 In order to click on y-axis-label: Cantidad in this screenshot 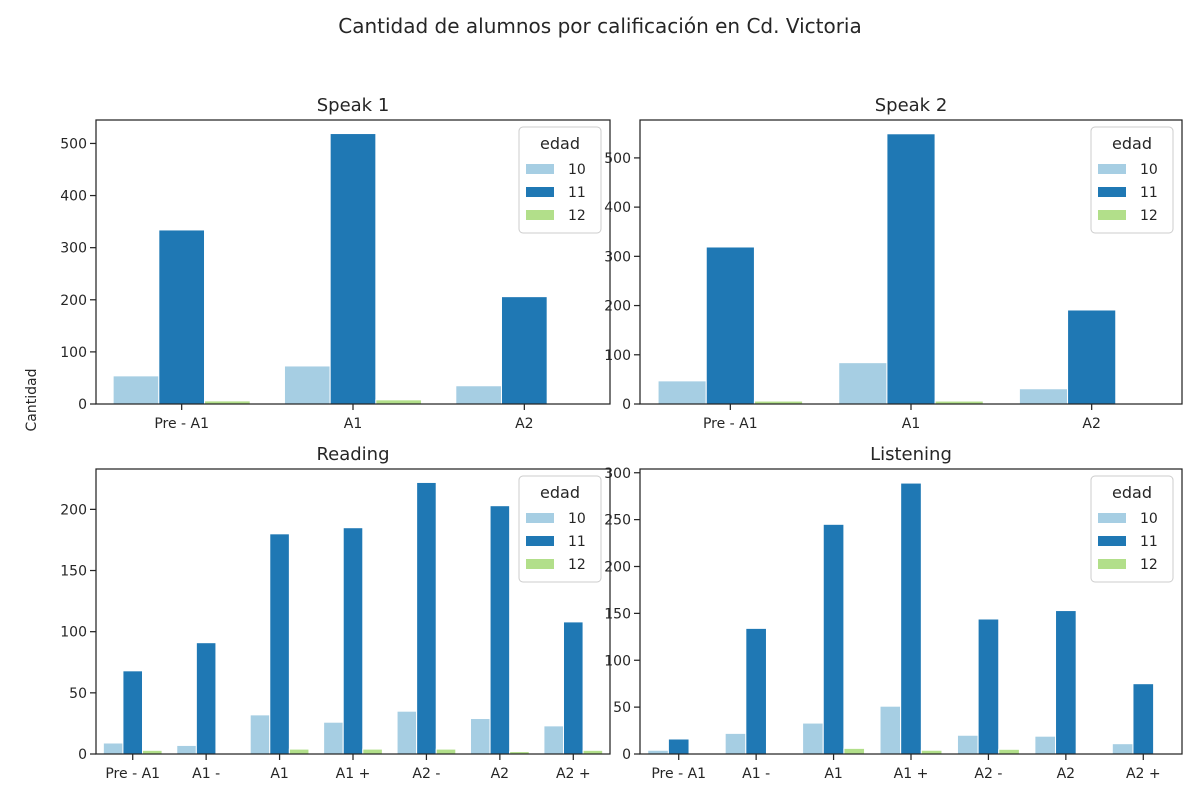, I will do `click(32, 400)`.